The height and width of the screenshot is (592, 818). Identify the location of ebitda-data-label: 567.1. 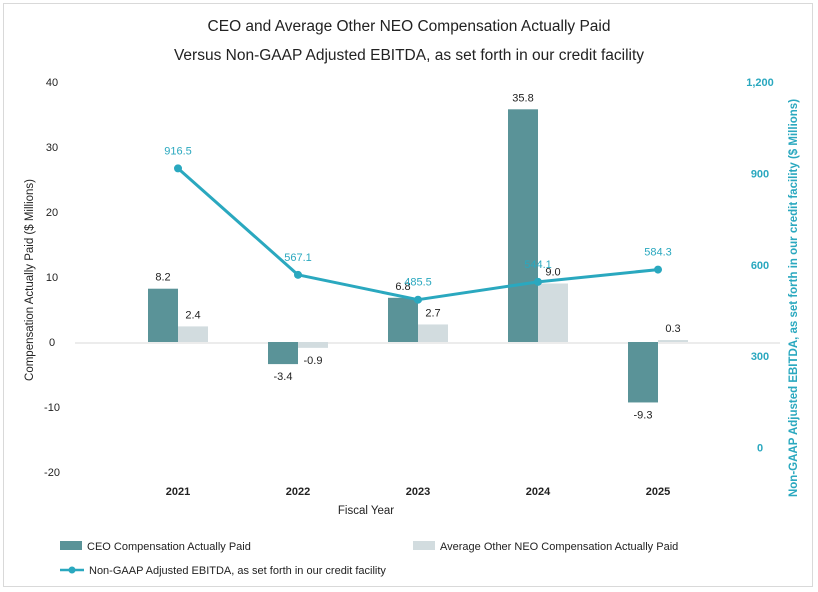
(298, 258).